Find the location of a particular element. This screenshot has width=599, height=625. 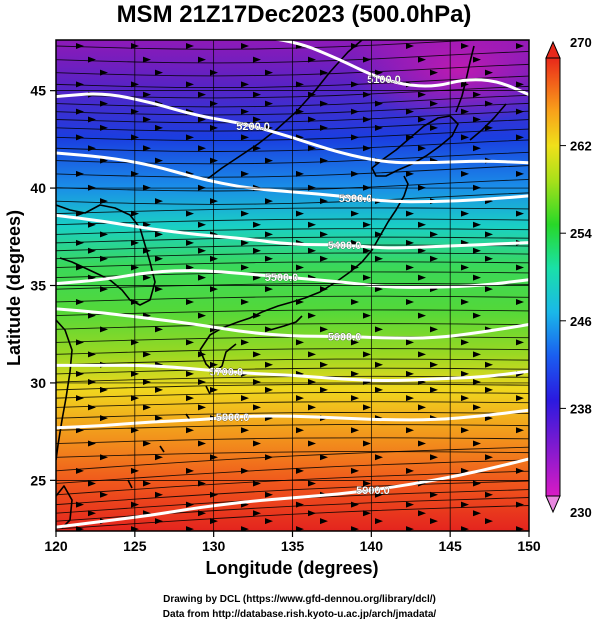

y-tick-label: 30 is located at coordinates (38, 383).